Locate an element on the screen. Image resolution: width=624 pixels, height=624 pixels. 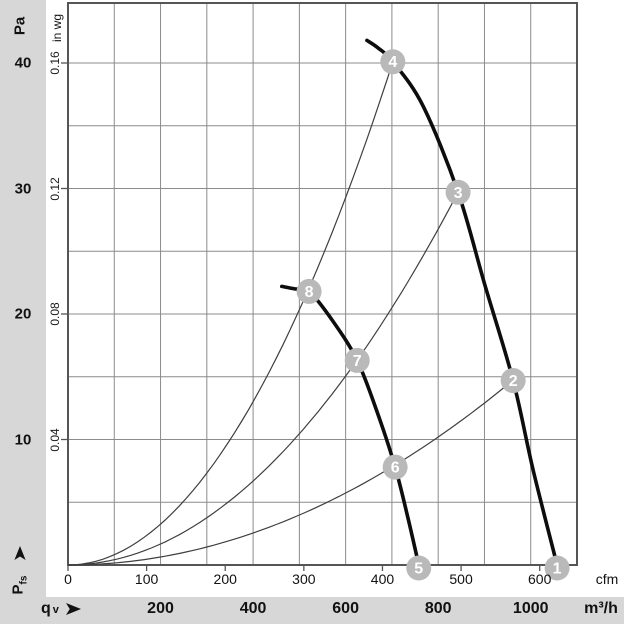
marker-number: 5 is located at coordinates (418, 569).